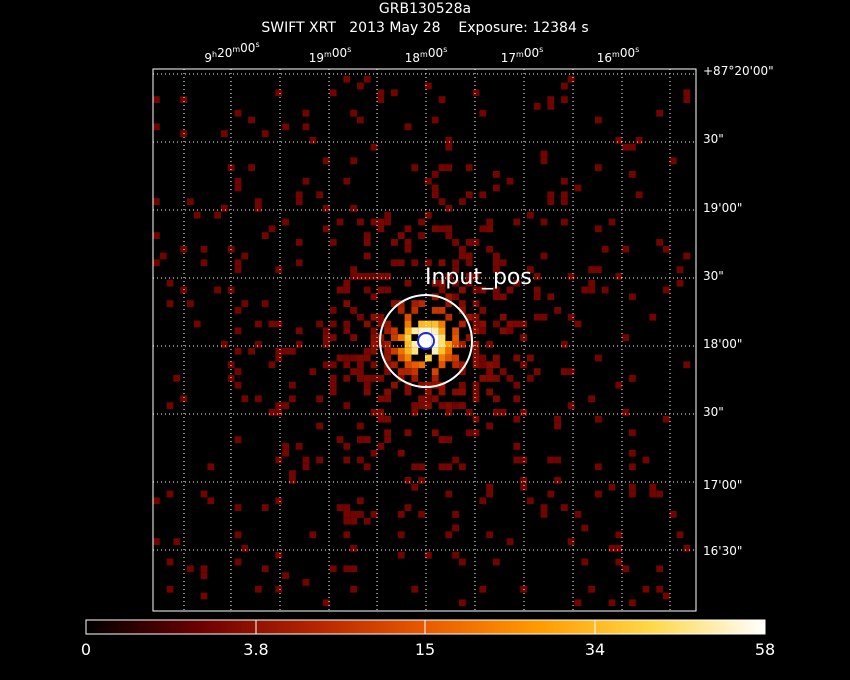 Image resolution: width=850 pixels, height=680 pixels. Describe the element at coordinates (426, 55) in the screenshot. I see `ra-tick-label: 18m00s` at that location.